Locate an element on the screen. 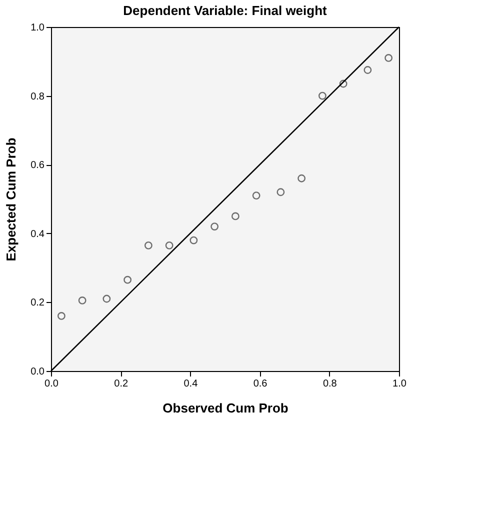  y-axis-title: Expected Cum Prob is located at coordinates (11, 200).